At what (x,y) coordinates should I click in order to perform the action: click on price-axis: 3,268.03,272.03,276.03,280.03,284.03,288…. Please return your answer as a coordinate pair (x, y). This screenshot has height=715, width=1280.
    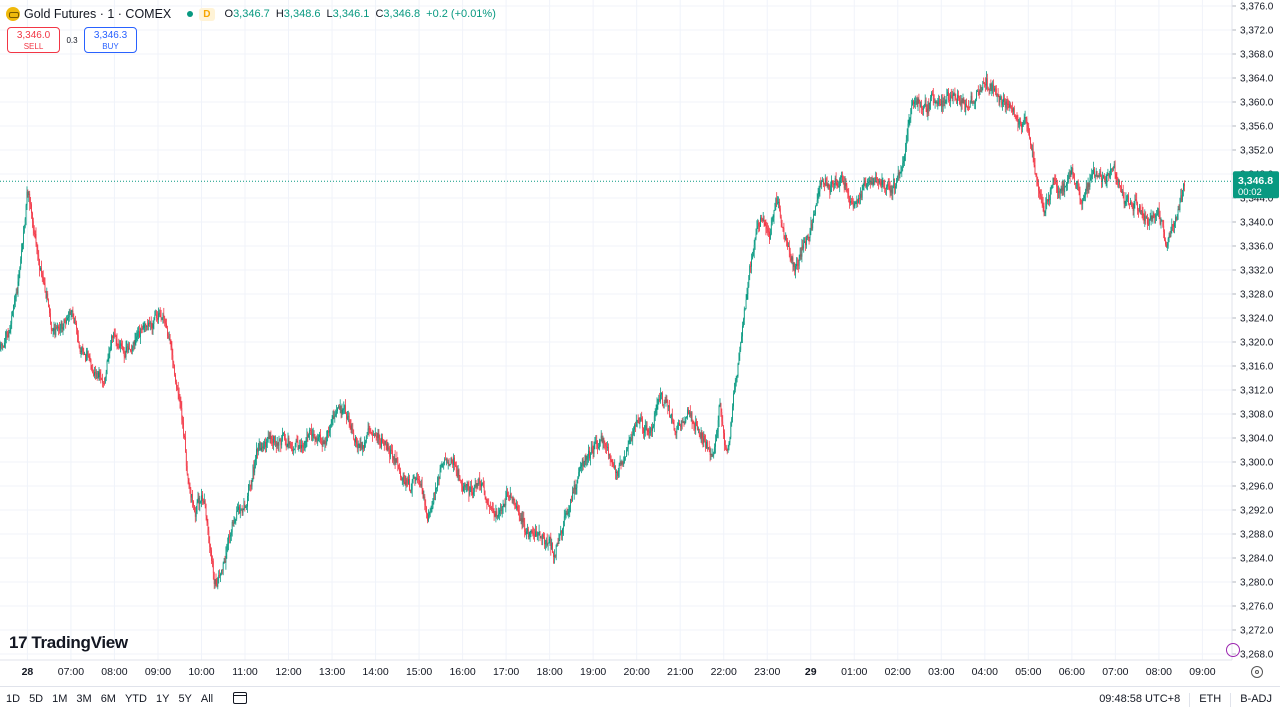
    Looking at the image, I should click on (1253, 330).